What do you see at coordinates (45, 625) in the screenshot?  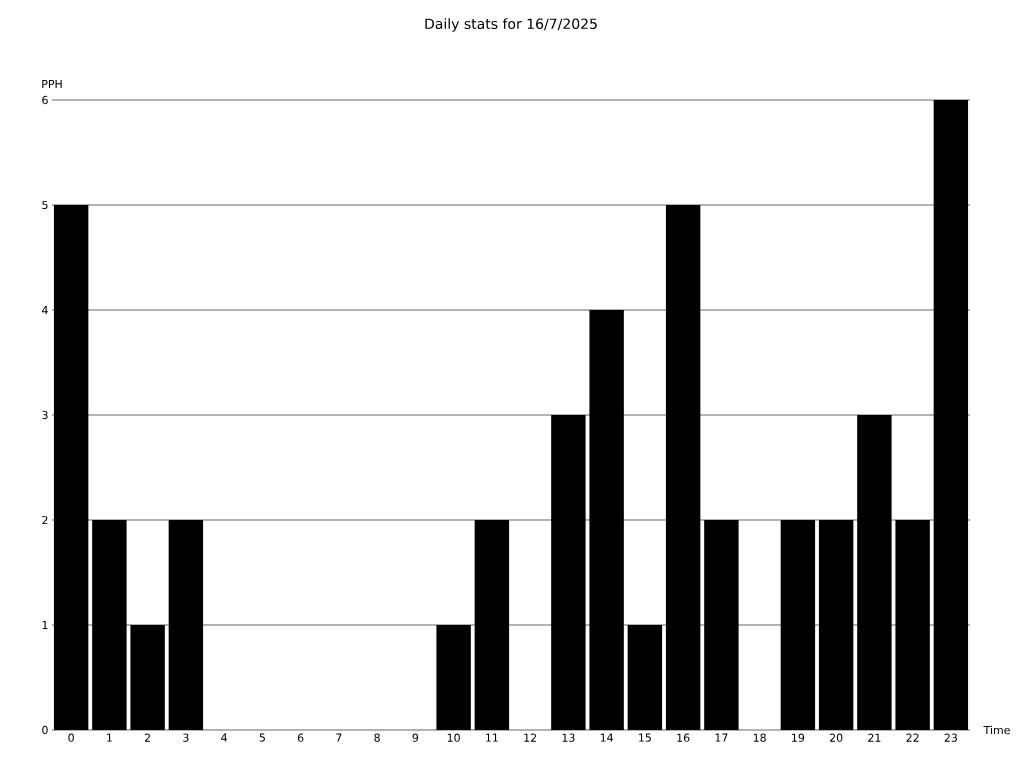 I see `y-tick-label: 1` at bounding box center [45, 625].